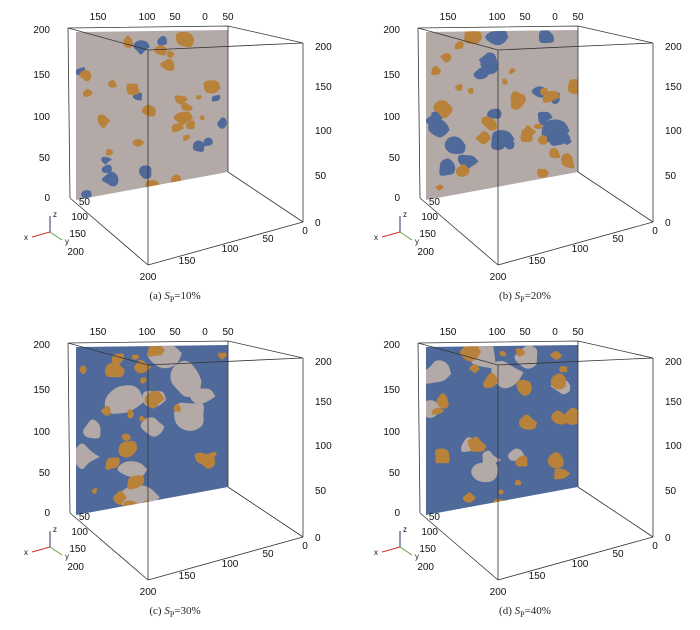  What do you see at coordinates (85, 202) in the screenshot?
I see `tick-label-depth: 50` at bounding box center [85, 202].